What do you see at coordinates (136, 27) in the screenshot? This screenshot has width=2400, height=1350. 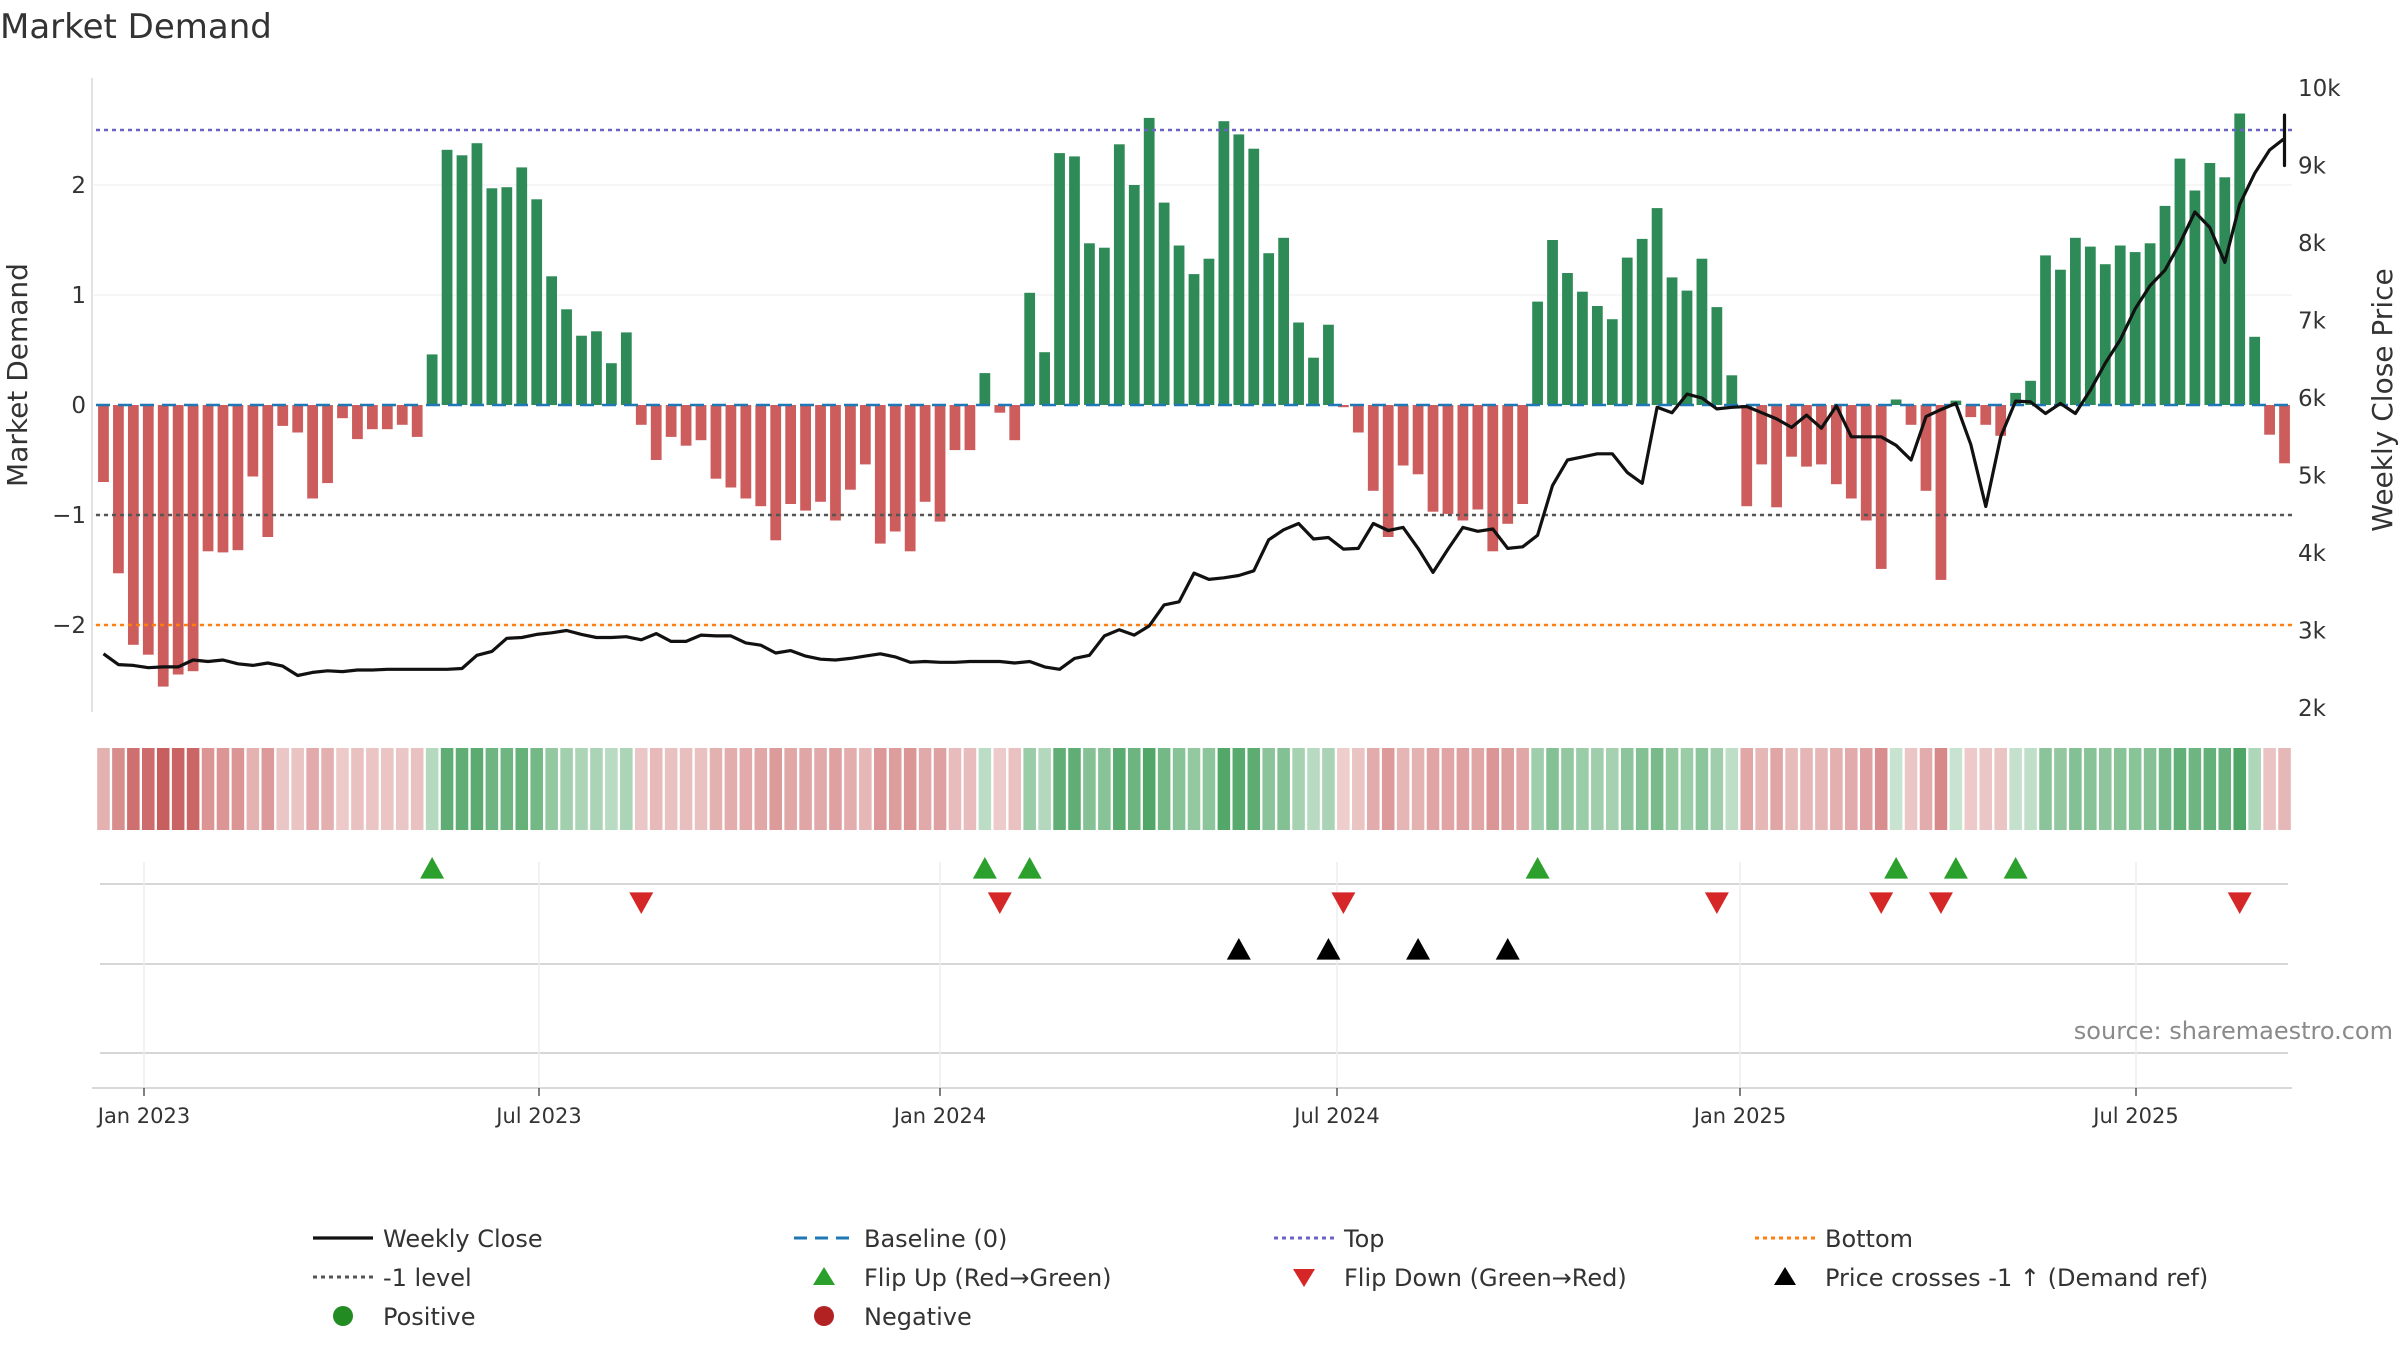 I see `chart-title: Market Demand` at bounding box center [136, 27].